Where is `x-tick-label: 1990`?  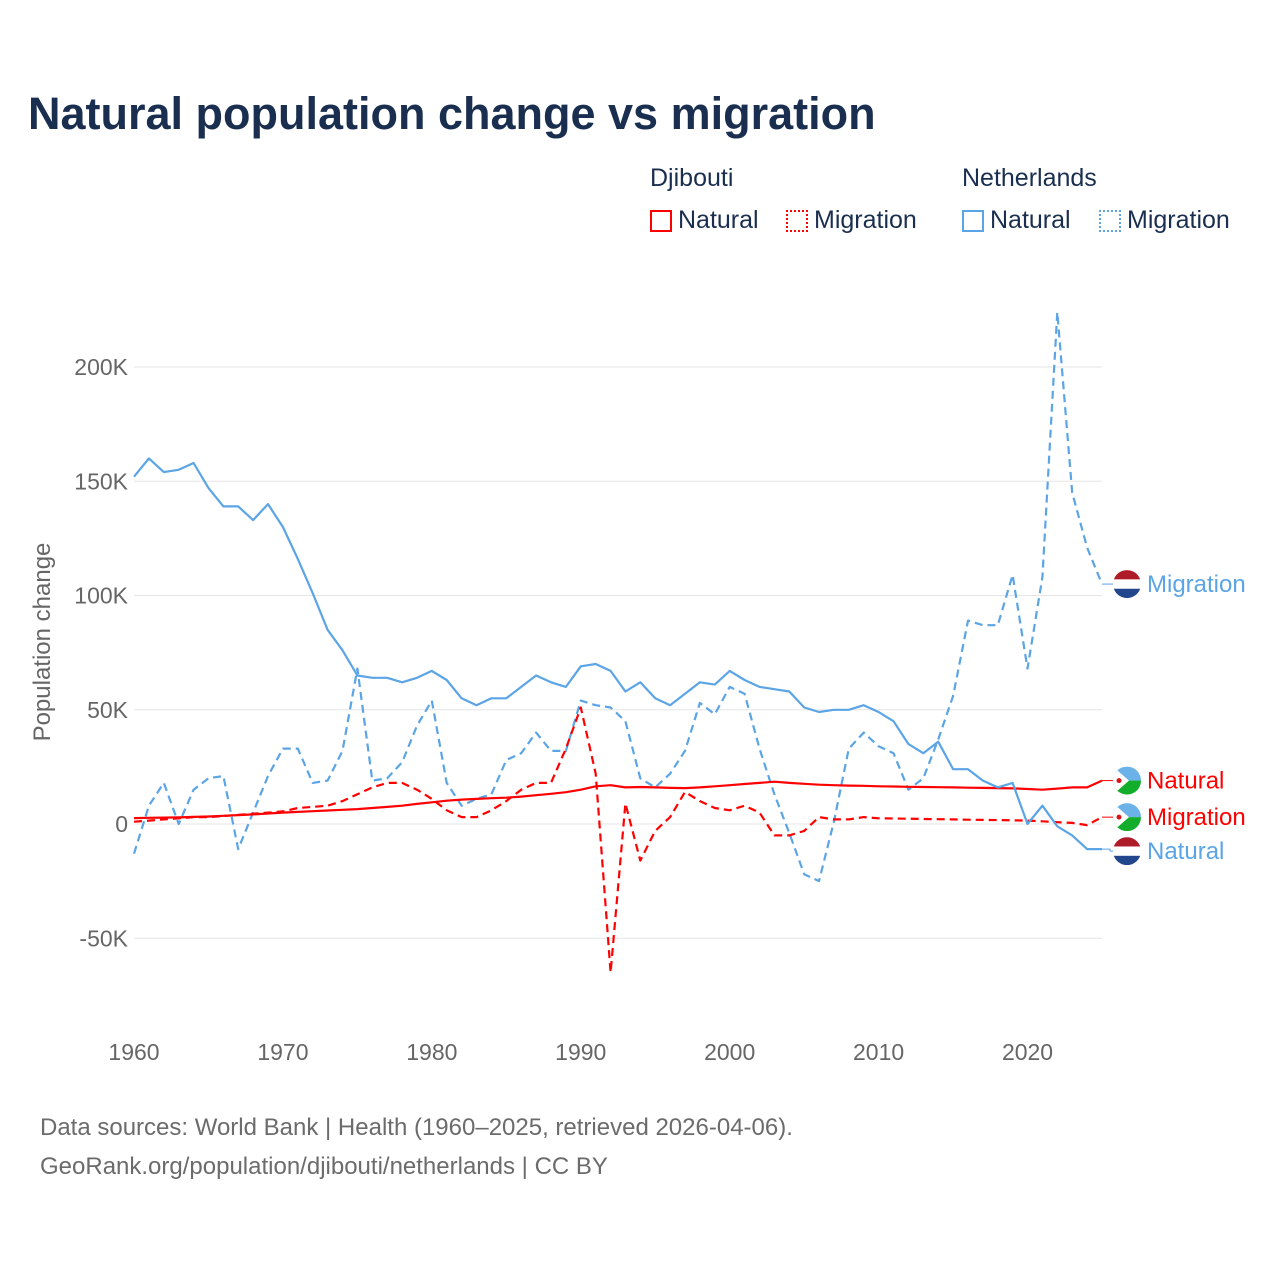
x-tick-label: 1990 is located at coordinates (580, 1052).